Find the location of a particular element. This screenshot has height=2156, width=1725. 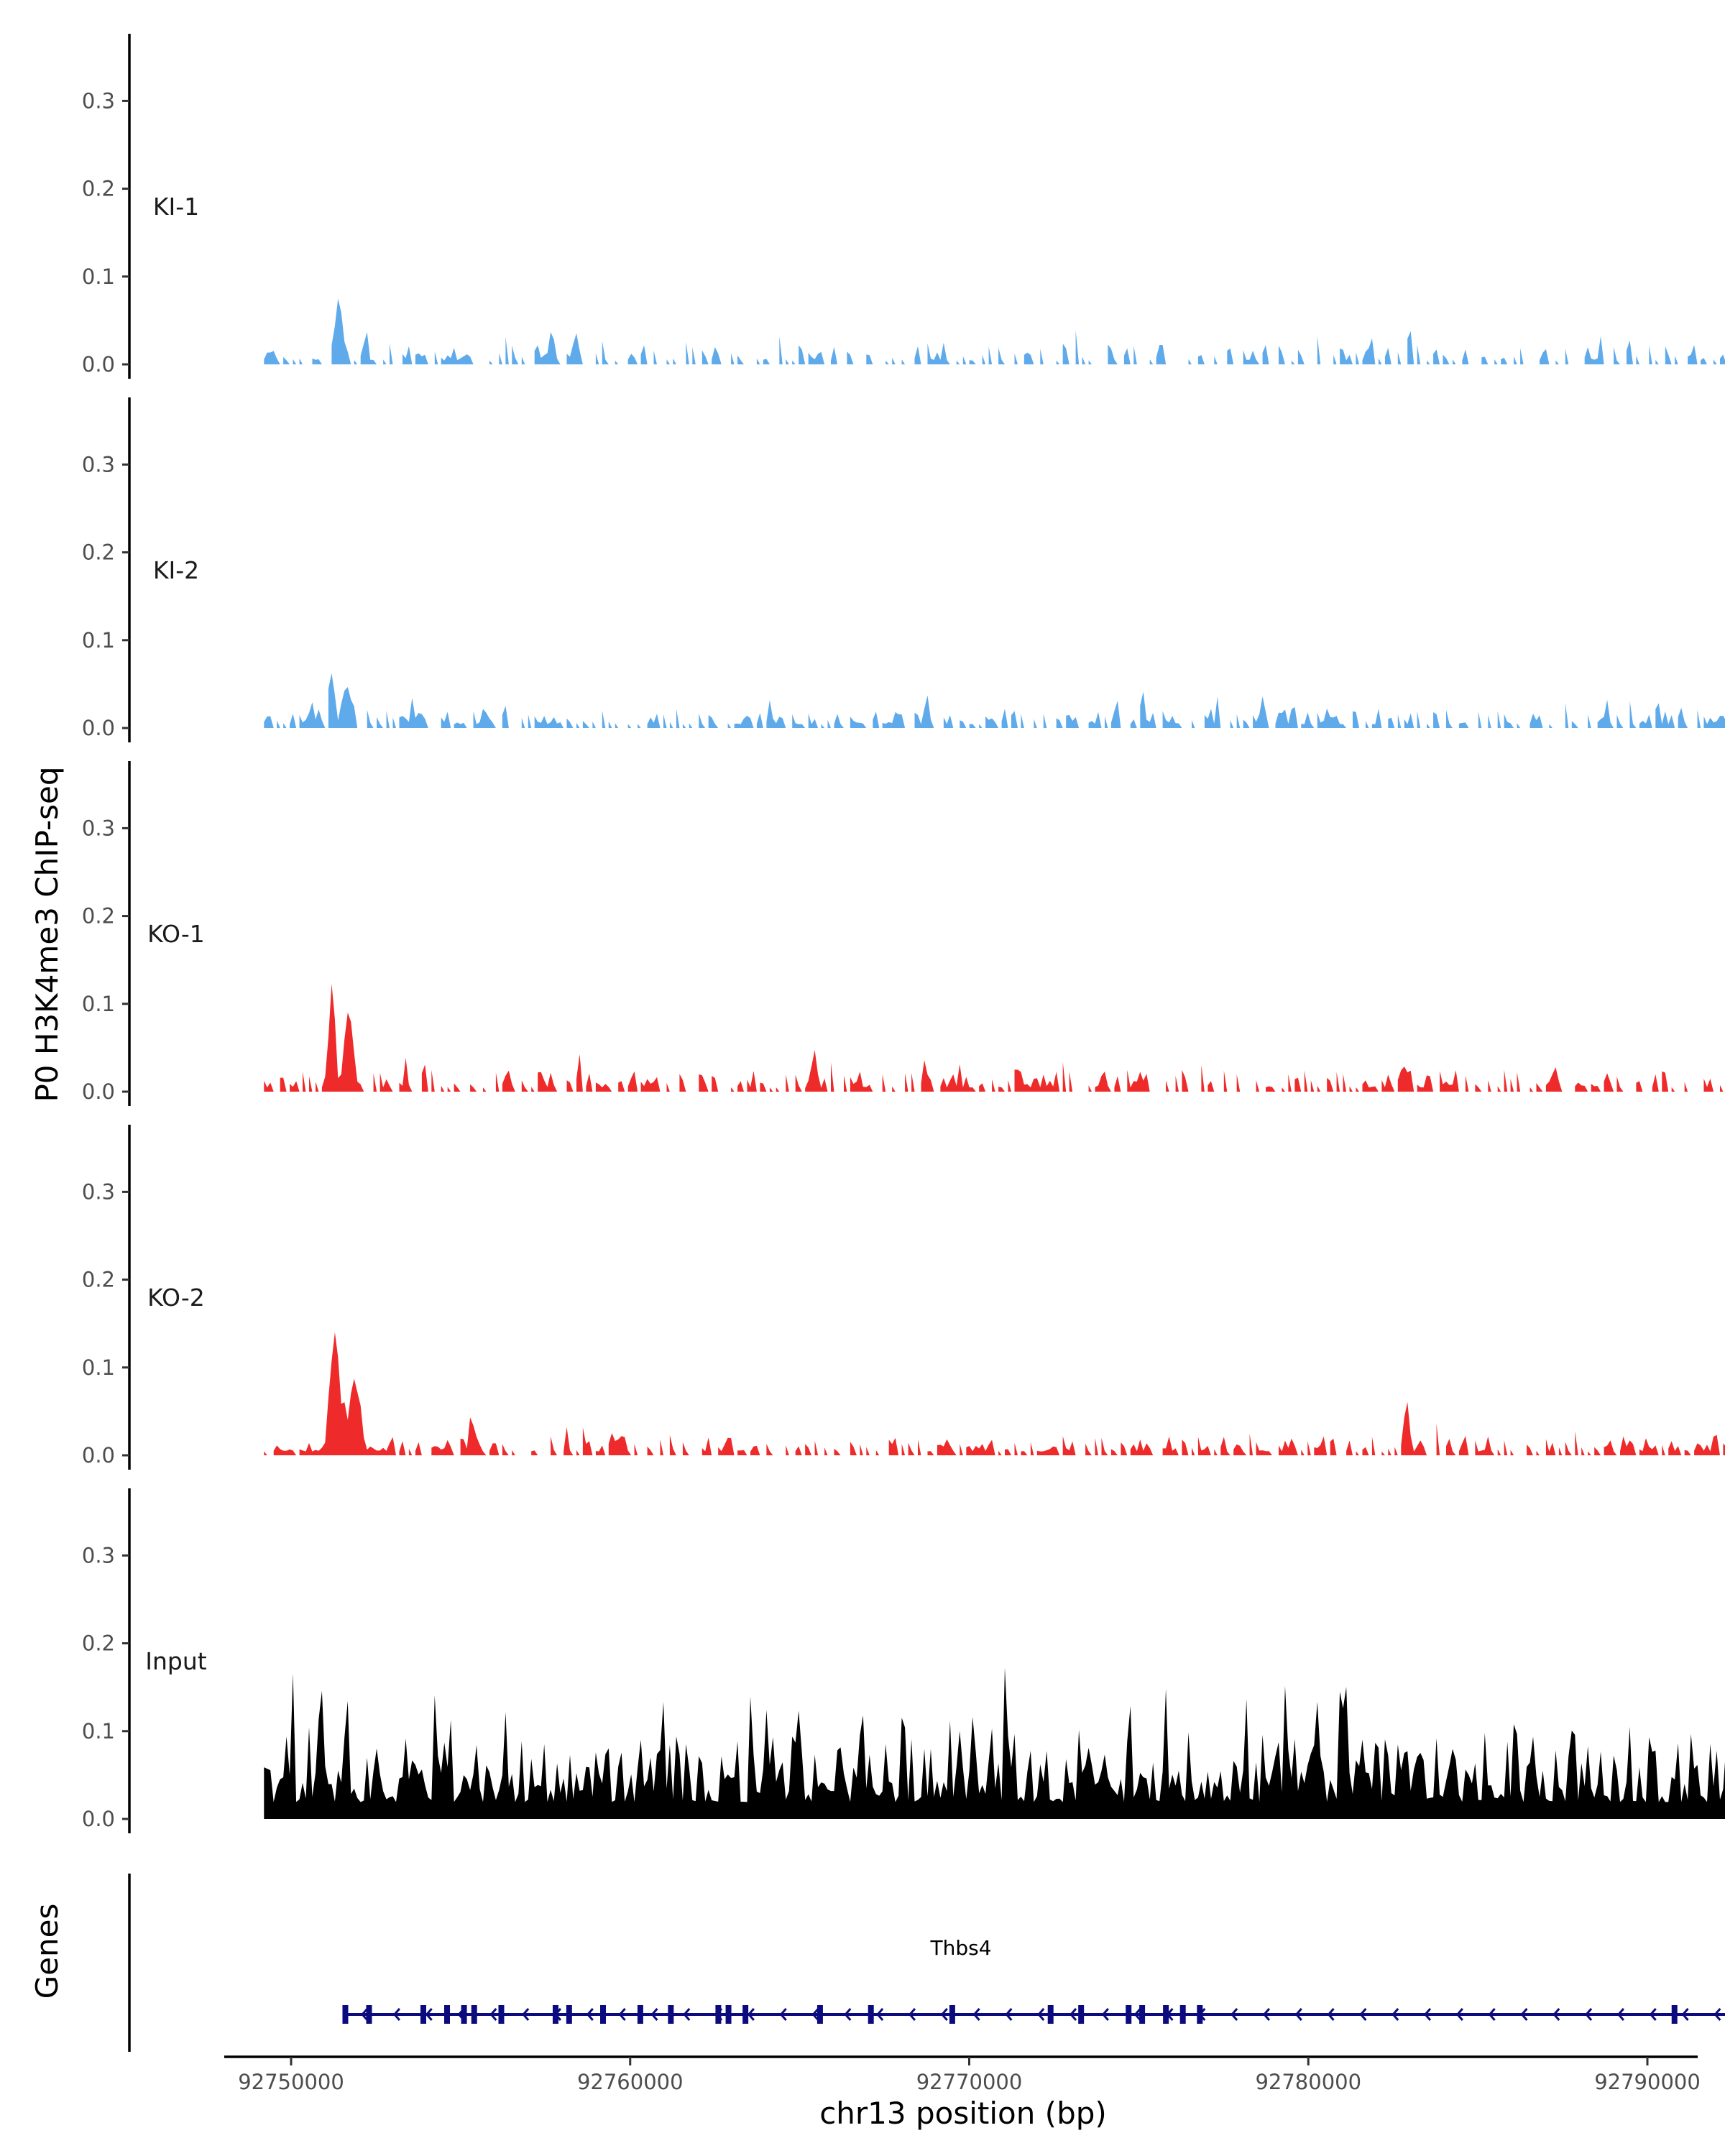

y-tick-label: 0.0 is located at coordinates (98, 1091).